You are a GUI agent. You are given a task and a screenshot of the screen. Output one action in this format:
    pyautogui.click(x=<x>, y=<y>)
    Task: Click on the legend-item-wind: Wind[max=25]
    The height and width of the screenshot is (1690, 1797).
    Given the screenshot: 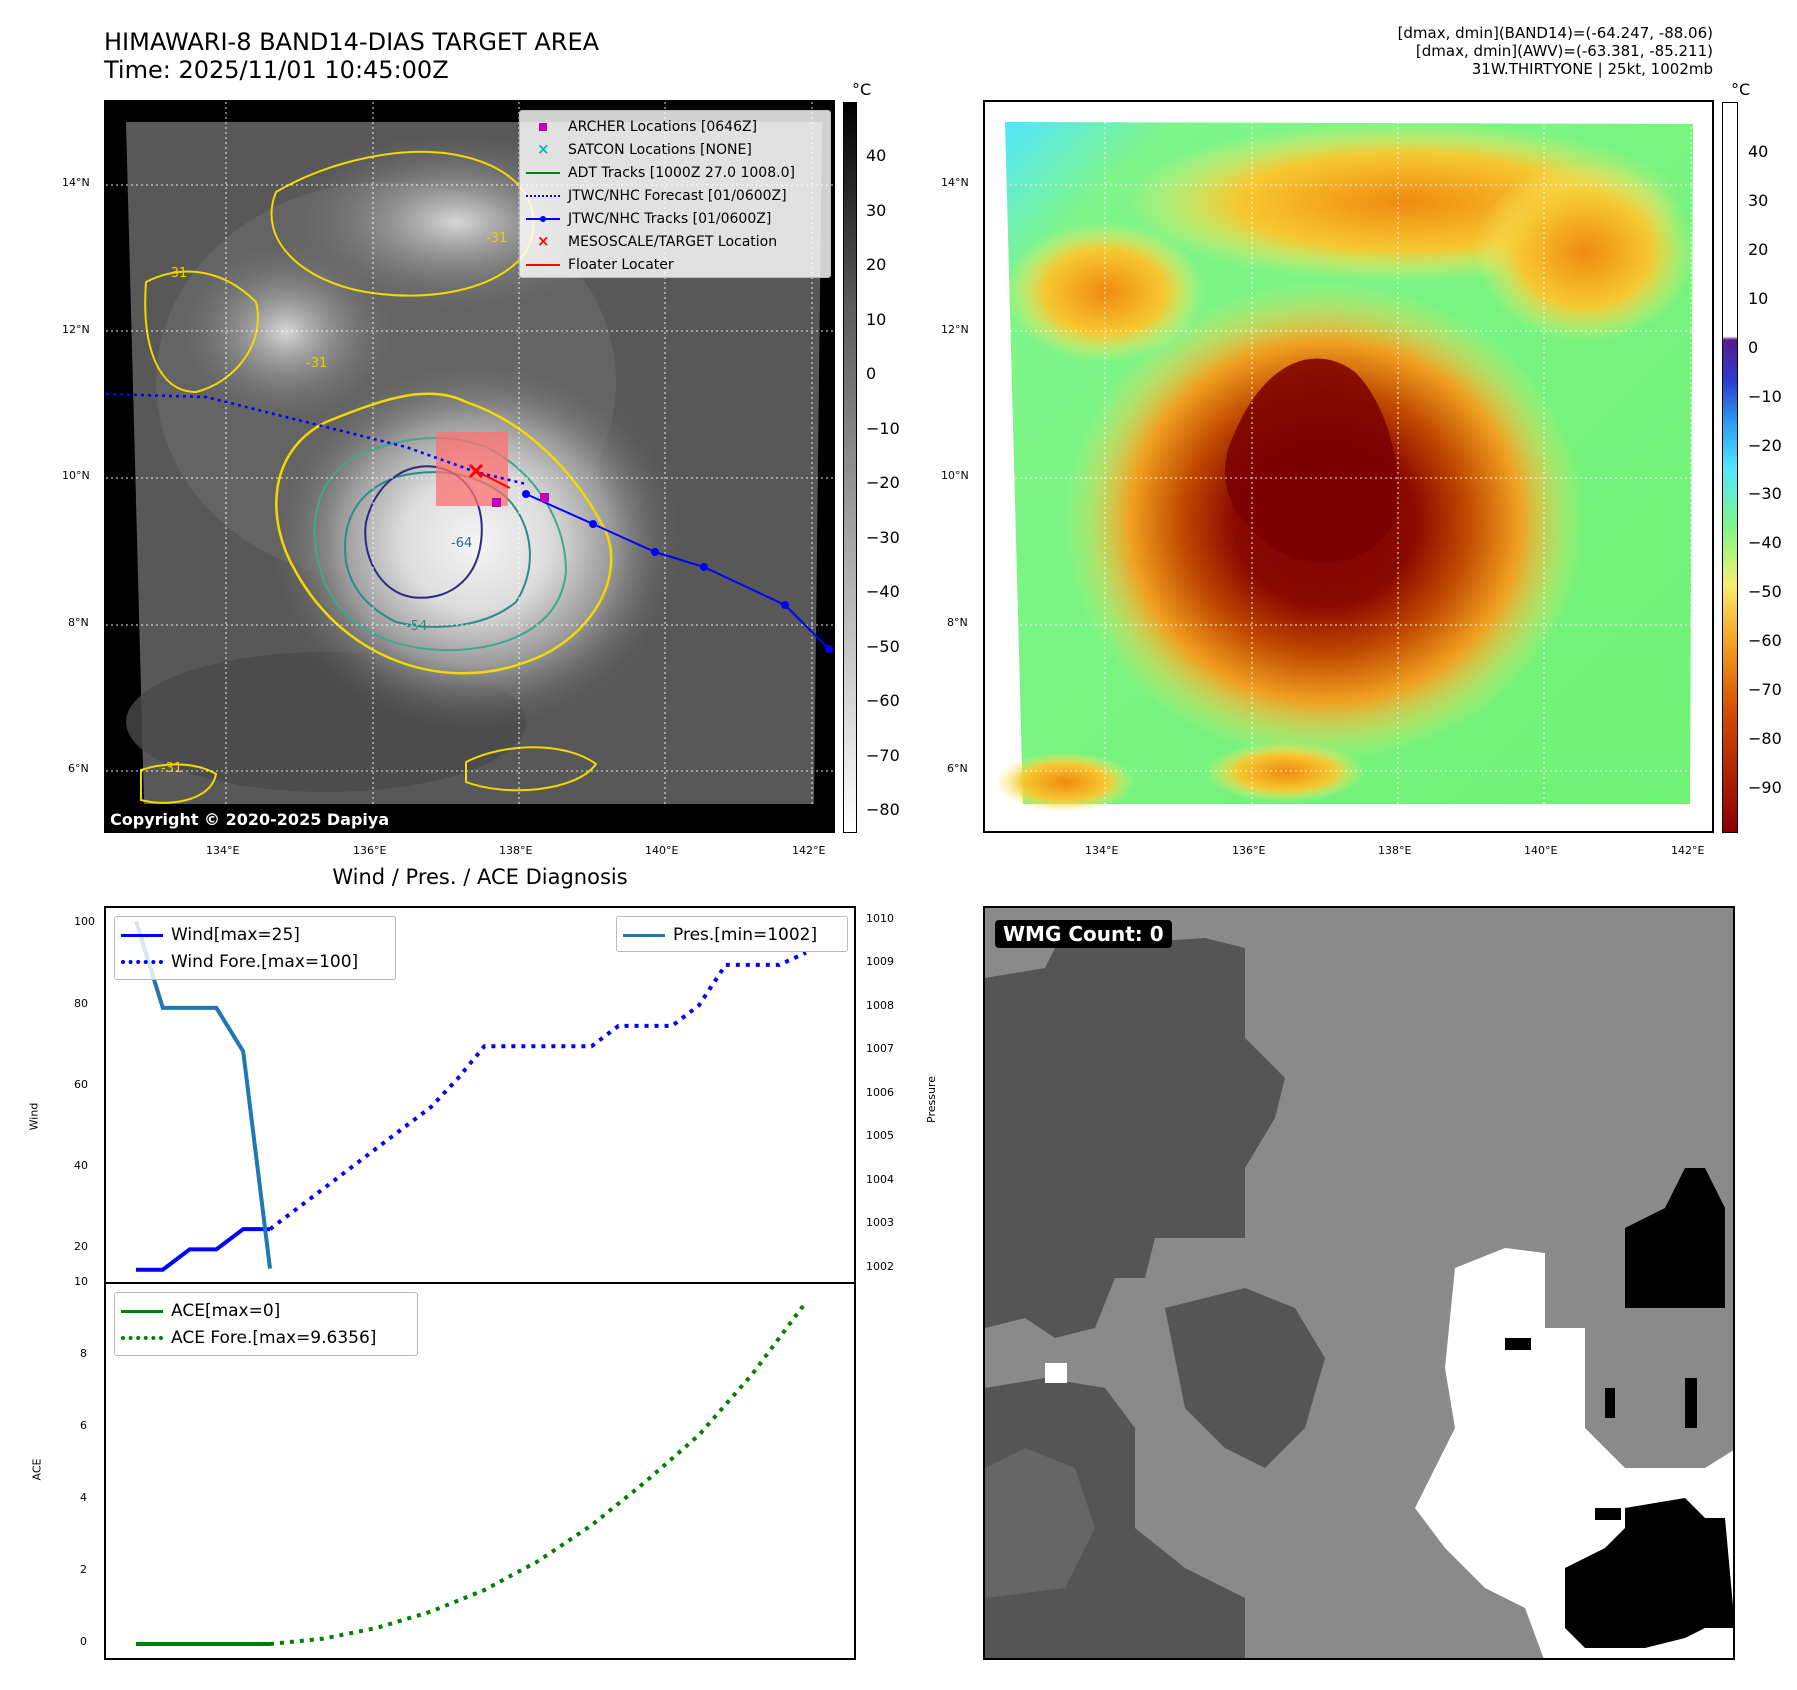 What is the action you would take?
    pyautogui.click(x=255, y=934)
    